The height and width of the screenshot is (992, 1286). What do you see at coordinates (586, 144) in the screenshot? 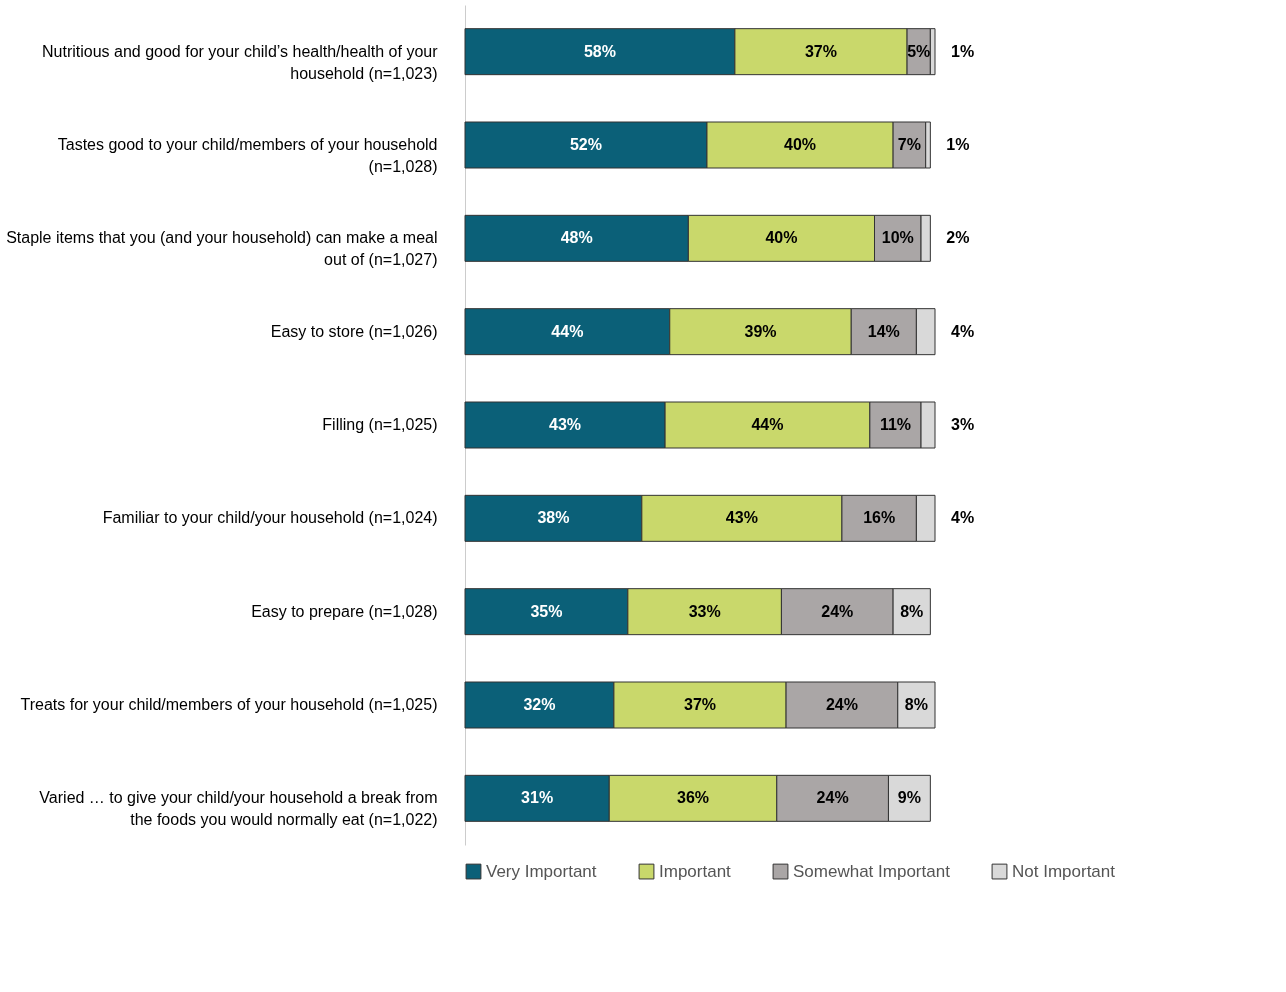
I see `data-label: 52%` at bounding box center [586, 144].